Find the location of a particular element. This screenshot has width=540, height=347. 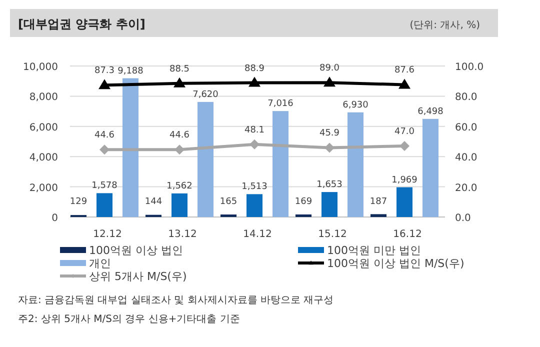

data-label: 1,562 is located at coordinates (179, 186).